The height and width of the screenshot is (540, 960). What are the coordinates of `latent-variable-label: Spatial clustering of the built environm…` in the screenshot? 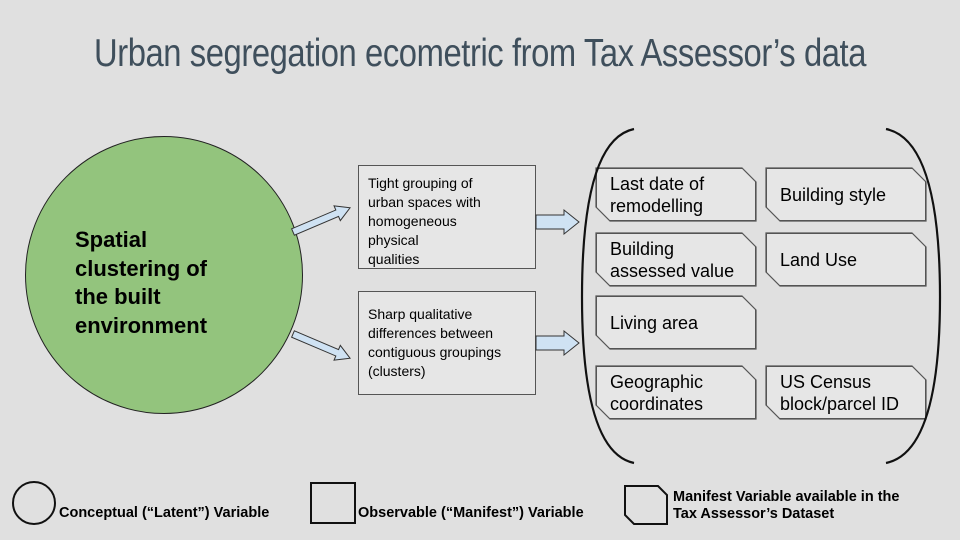 It's located at (175, 283).